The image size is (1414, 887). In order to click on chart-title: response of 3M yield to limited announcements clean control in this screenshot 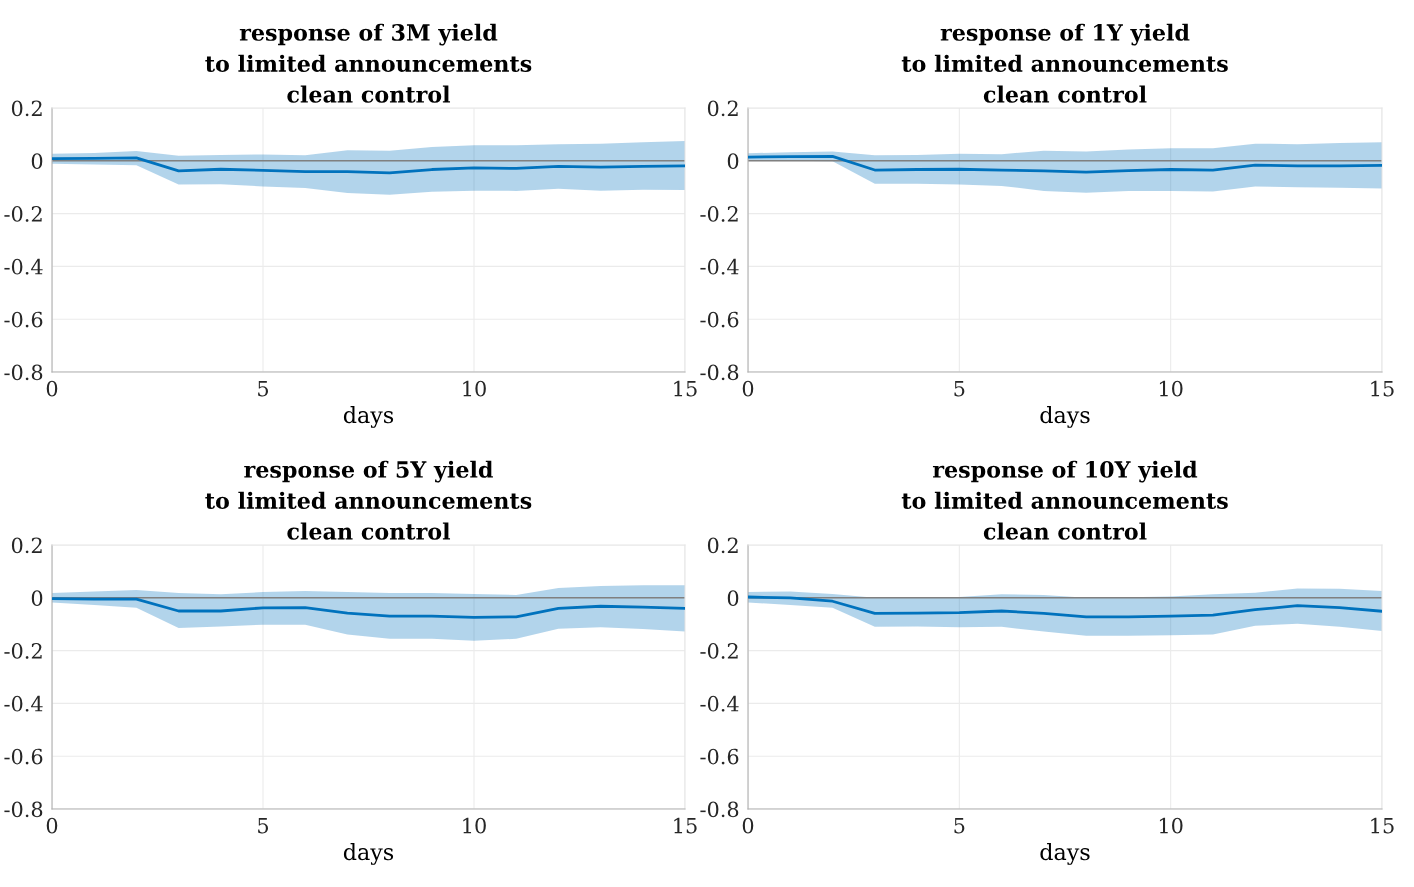, I will do `click(368, 63)`.